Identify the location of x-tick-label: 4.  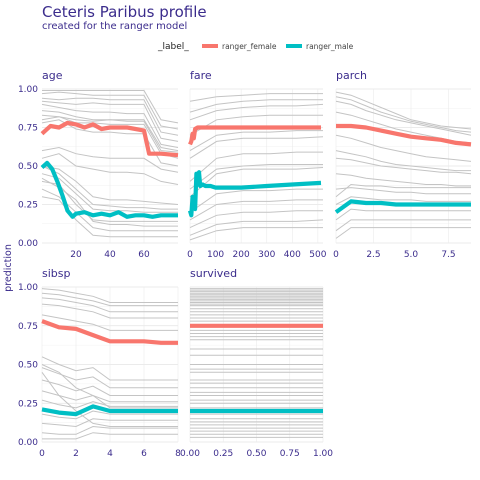
(110, 454).